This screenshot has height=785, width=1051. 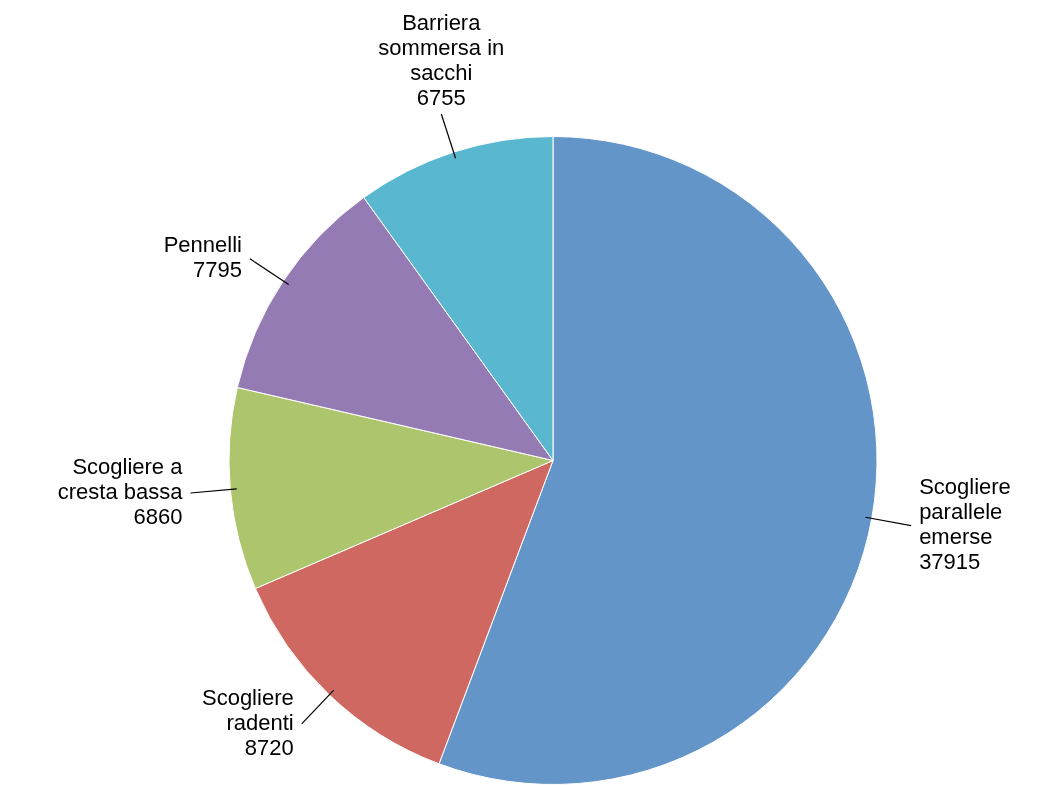 I want to click on data-label: 37915, so click(x=950, y=562).